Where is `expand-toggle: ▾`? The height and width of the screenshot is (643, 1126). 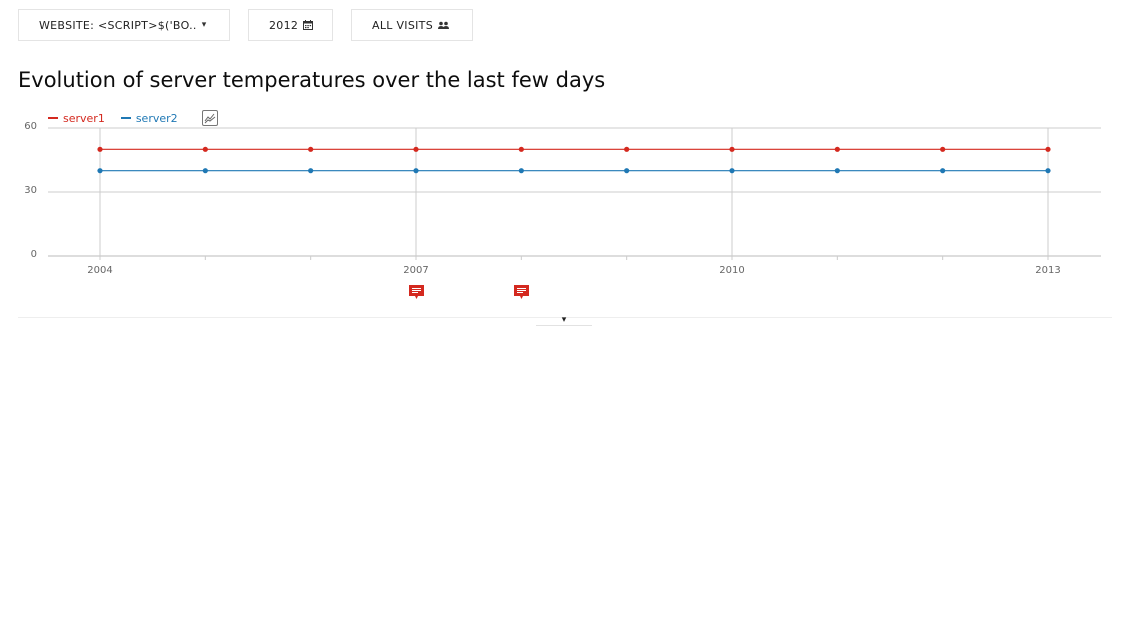 expand-toggle: ▾ is located at coordinates (564, 321).